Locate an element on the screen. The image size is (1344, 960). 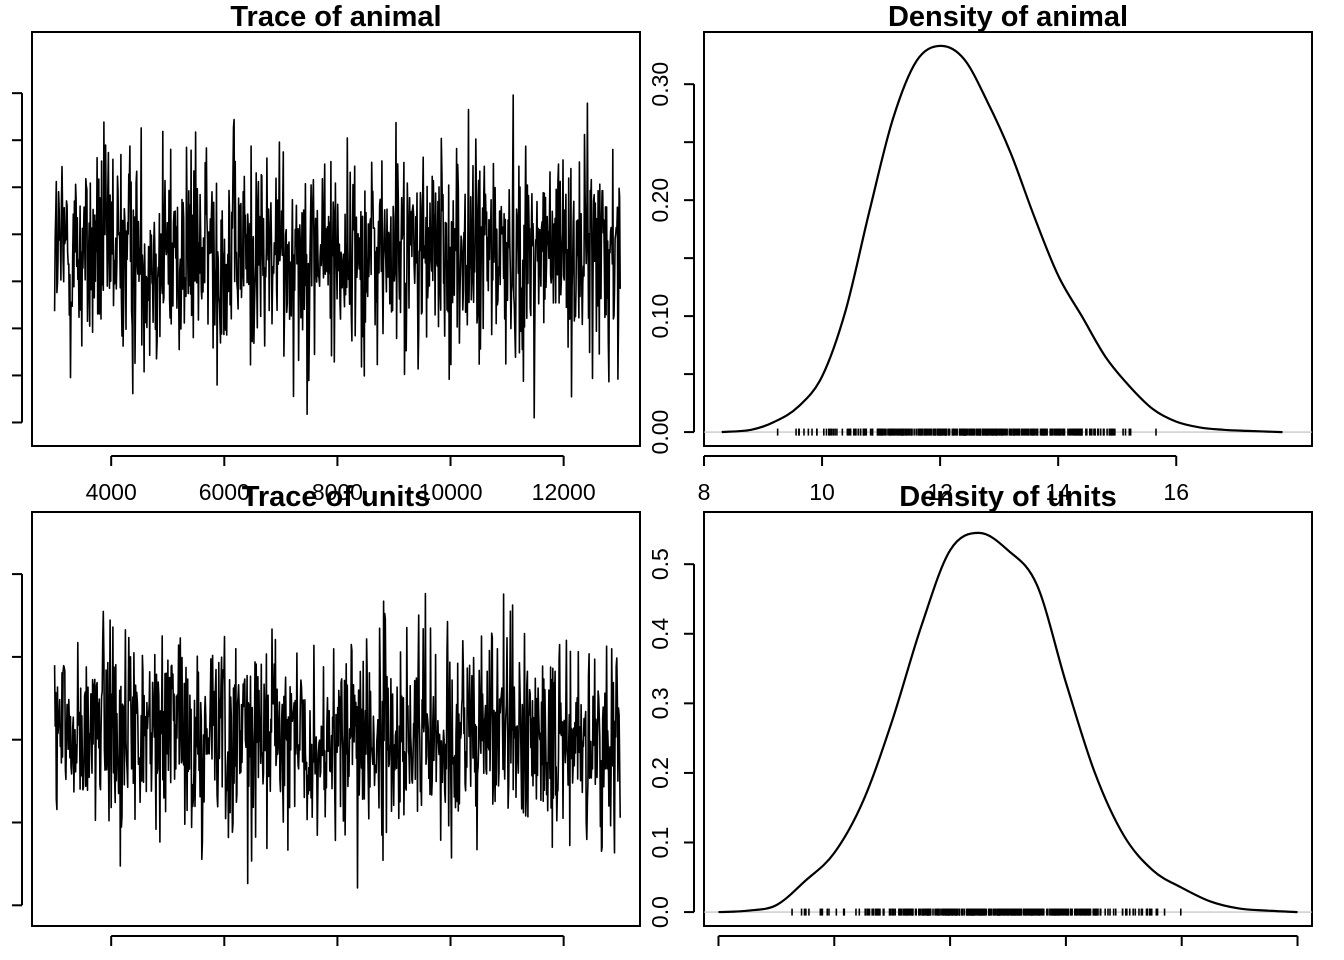
trace-units-title: Trace of units is located at coordinates (336, 497).